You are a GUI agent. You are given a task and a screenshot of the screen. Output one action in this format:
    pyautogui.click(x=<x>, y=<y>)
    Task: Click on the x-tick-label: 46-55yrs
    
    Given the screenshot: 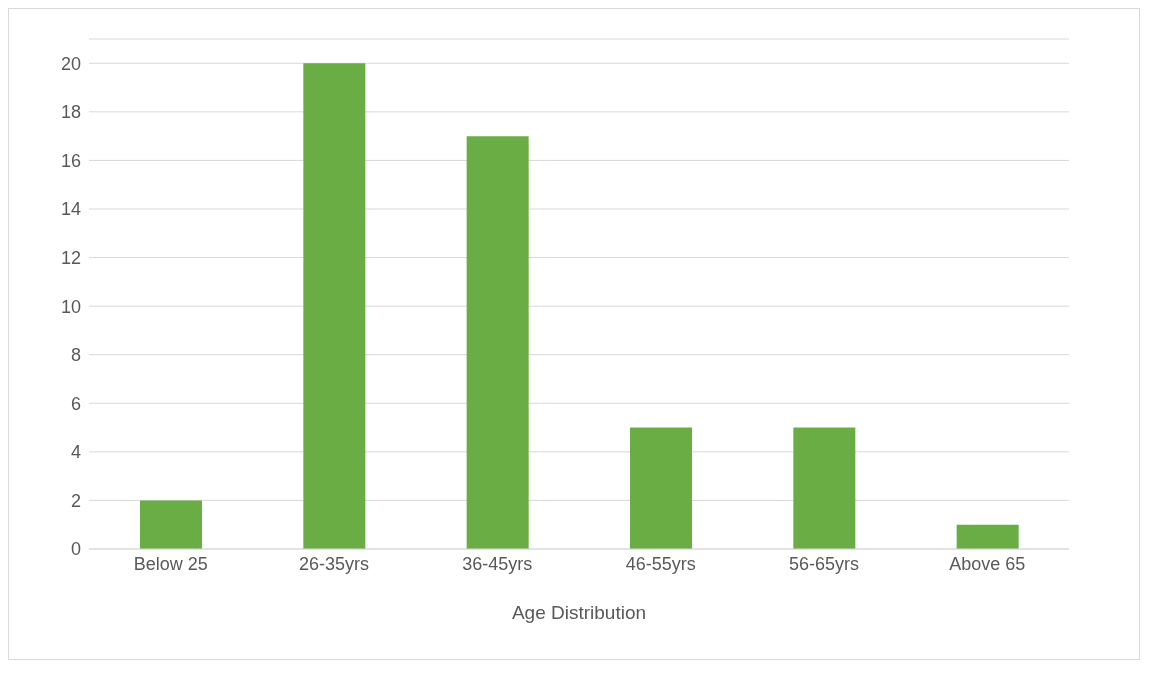 What is the action you would take?
    pyautogui.click(x=660, y=563)
    